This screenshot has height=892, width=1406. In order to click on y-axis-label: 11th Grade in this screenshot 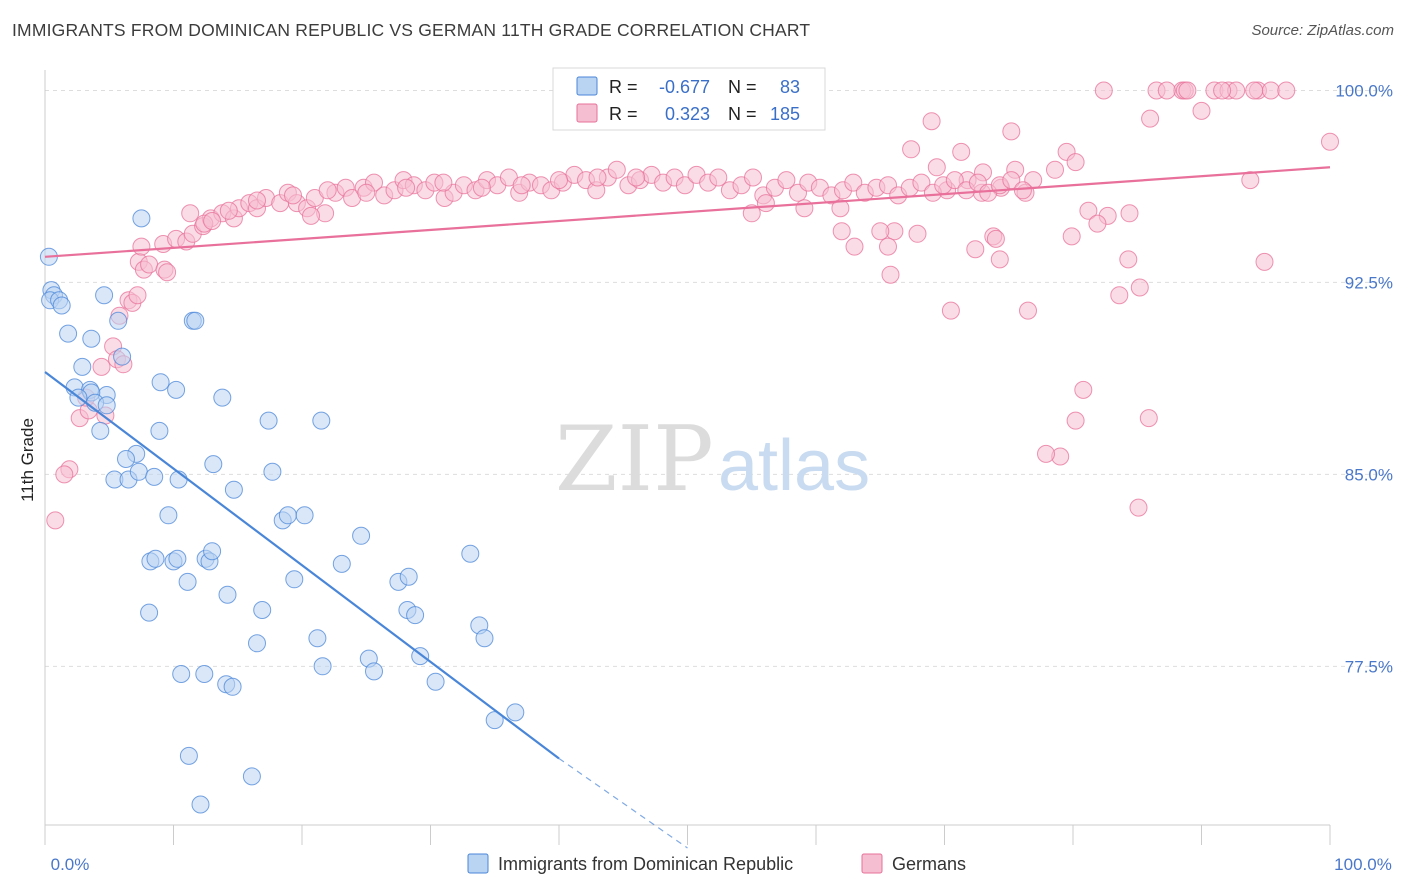, I will do `click(27, 460)`.